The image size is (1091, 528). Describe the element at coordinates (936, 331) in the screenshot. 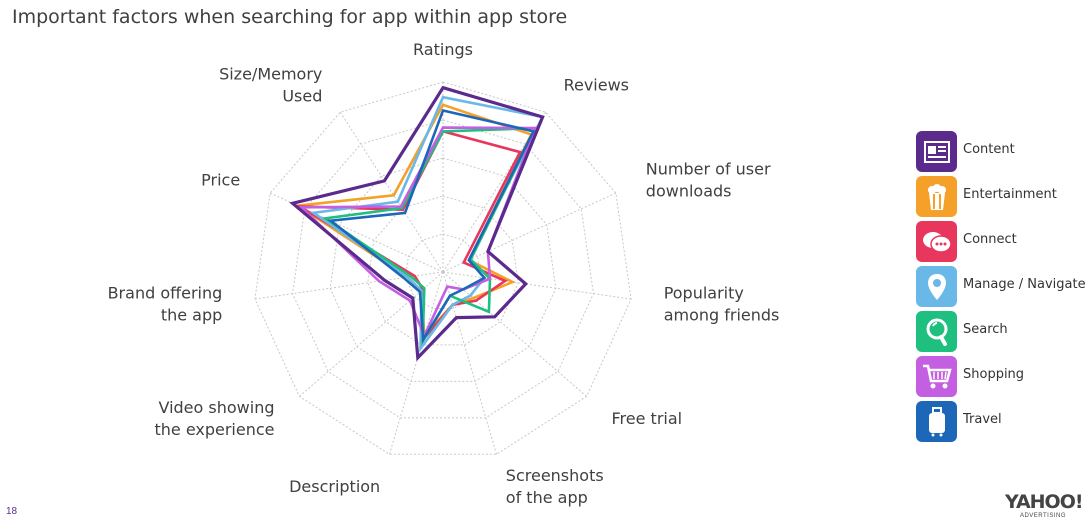

I see `magnifier-icon` at that location.